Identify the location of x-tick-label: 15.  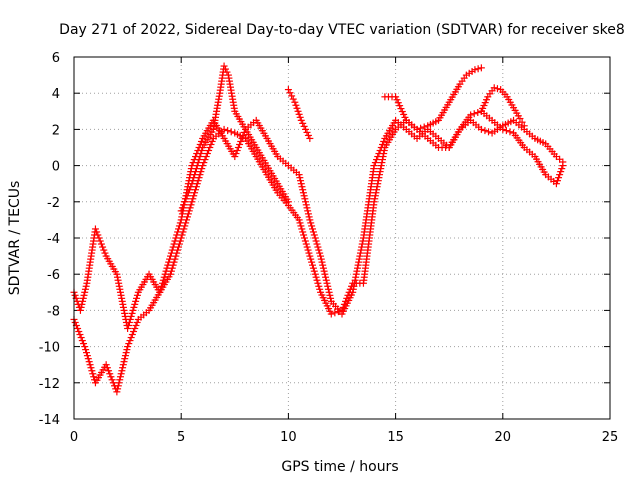
(395, 437).